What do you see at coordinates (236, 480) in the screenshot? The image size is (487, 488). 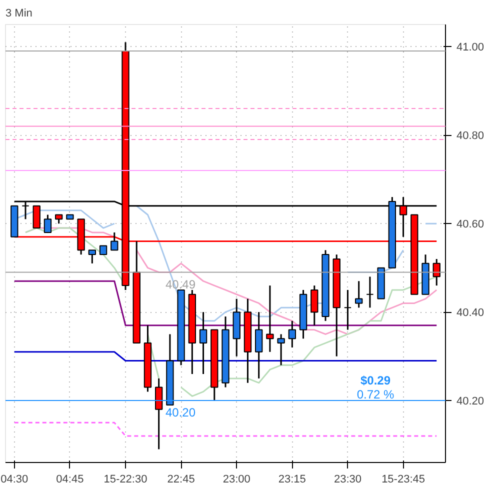 I see `x-tick-label: 23:00` at bounding box center [236, 480].